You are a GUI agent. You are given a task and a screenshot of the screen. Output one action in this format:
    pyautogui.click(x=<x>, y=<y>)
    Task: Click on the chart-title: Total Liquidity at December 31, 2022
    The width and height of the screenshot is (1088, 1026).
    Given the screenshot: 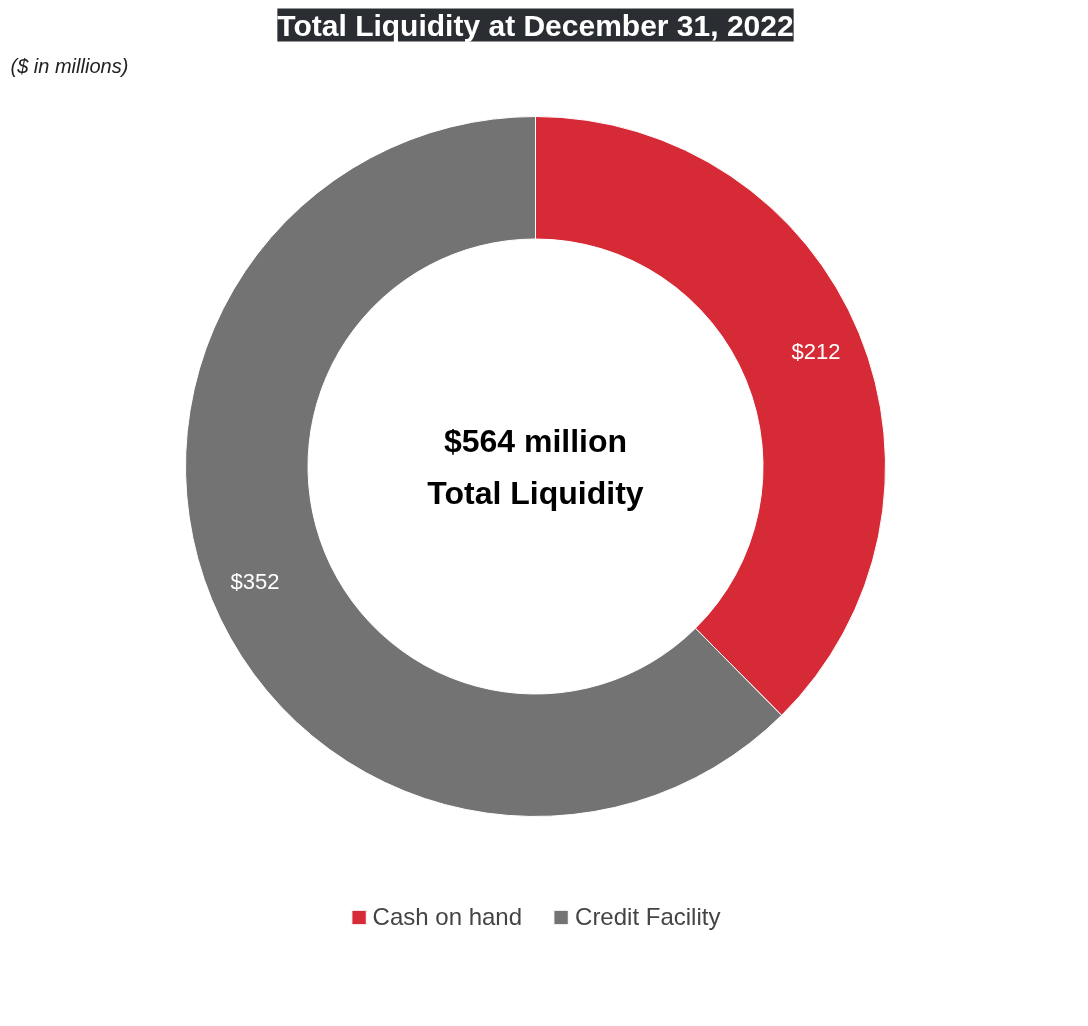 What is the action you would take?
    pyautogui.click(x=535, y=25)
    